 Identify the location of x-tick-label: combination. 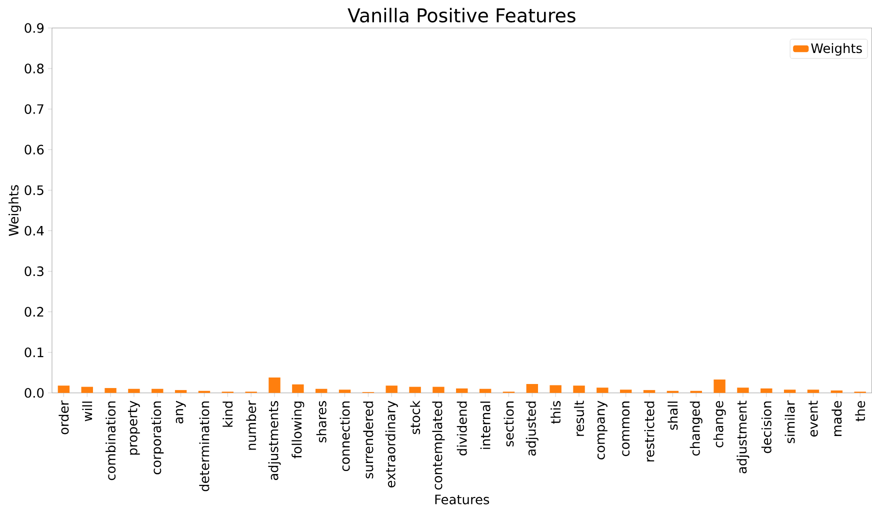
(111, 441).